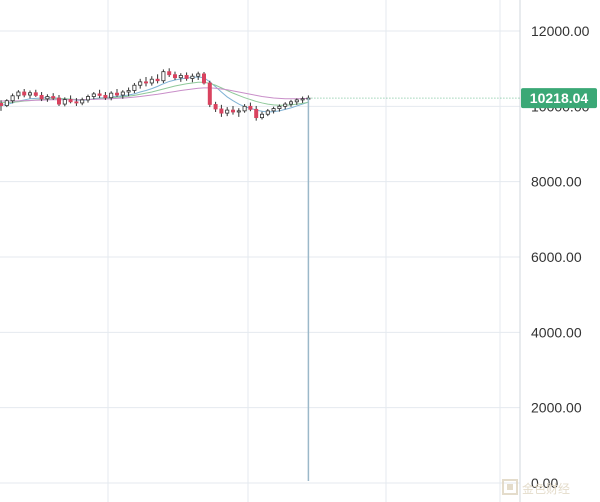 Image resolution: width=600 pixels, height=502 pixels. I want to click on candlestick-series, so click(155, 94).